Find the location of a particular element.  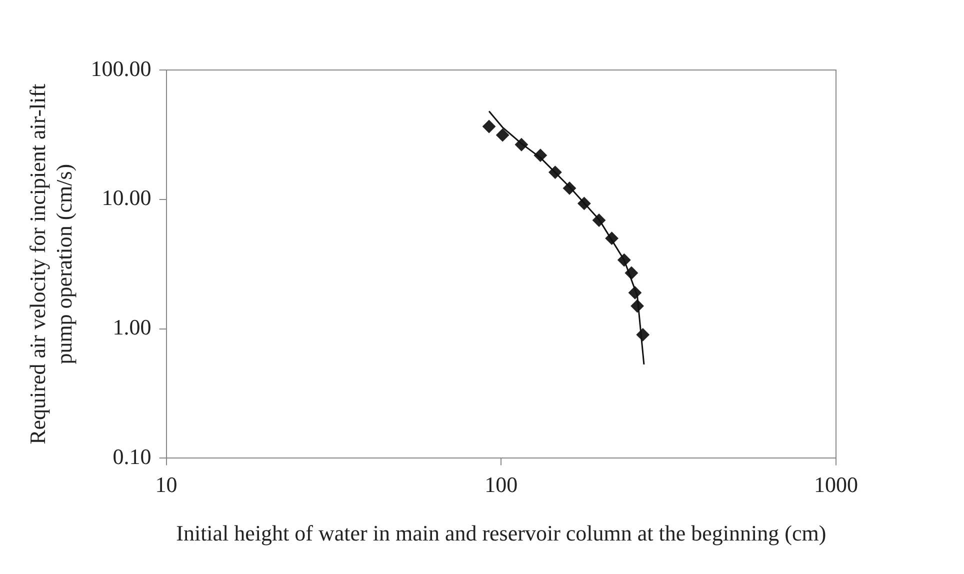

x-tick-label: 100 is located at coordinates (501, 485).